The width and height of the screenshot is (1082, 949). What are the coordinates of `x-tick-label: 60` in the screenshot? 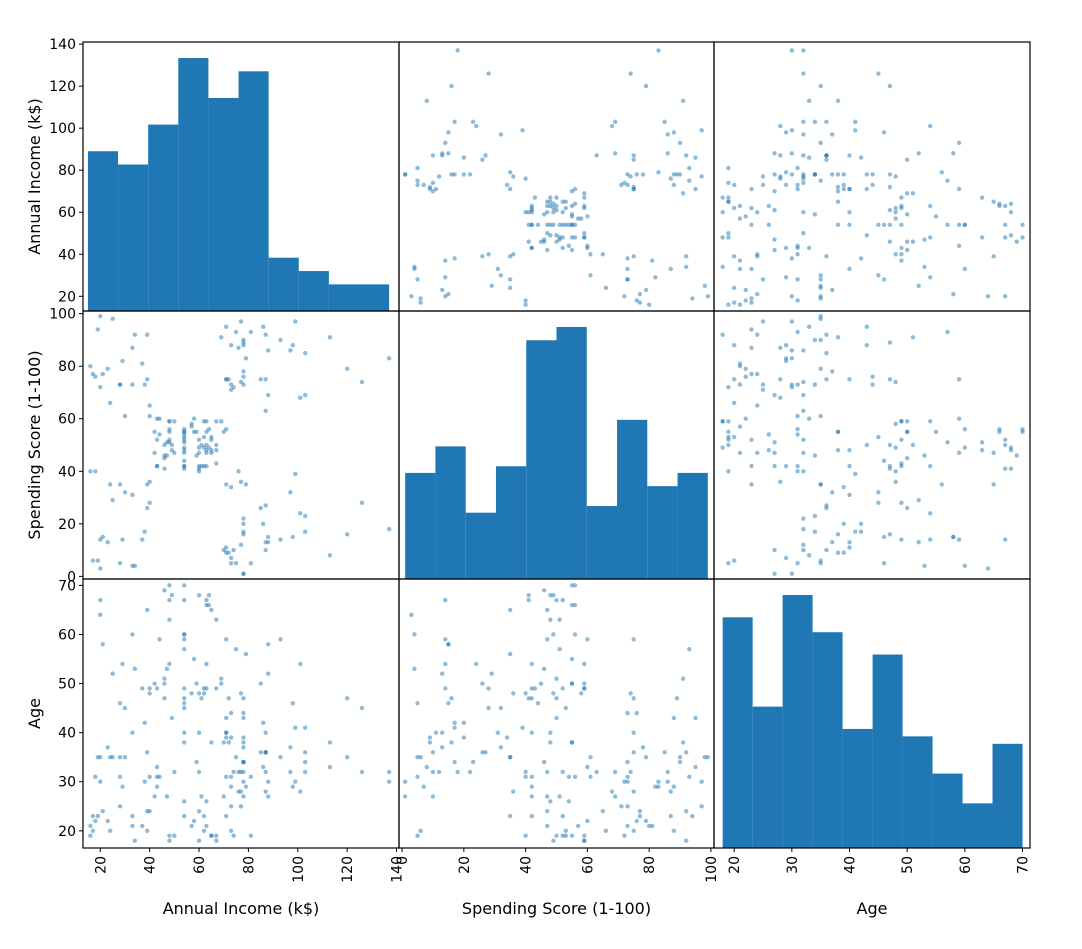 It's located at (588, 865).